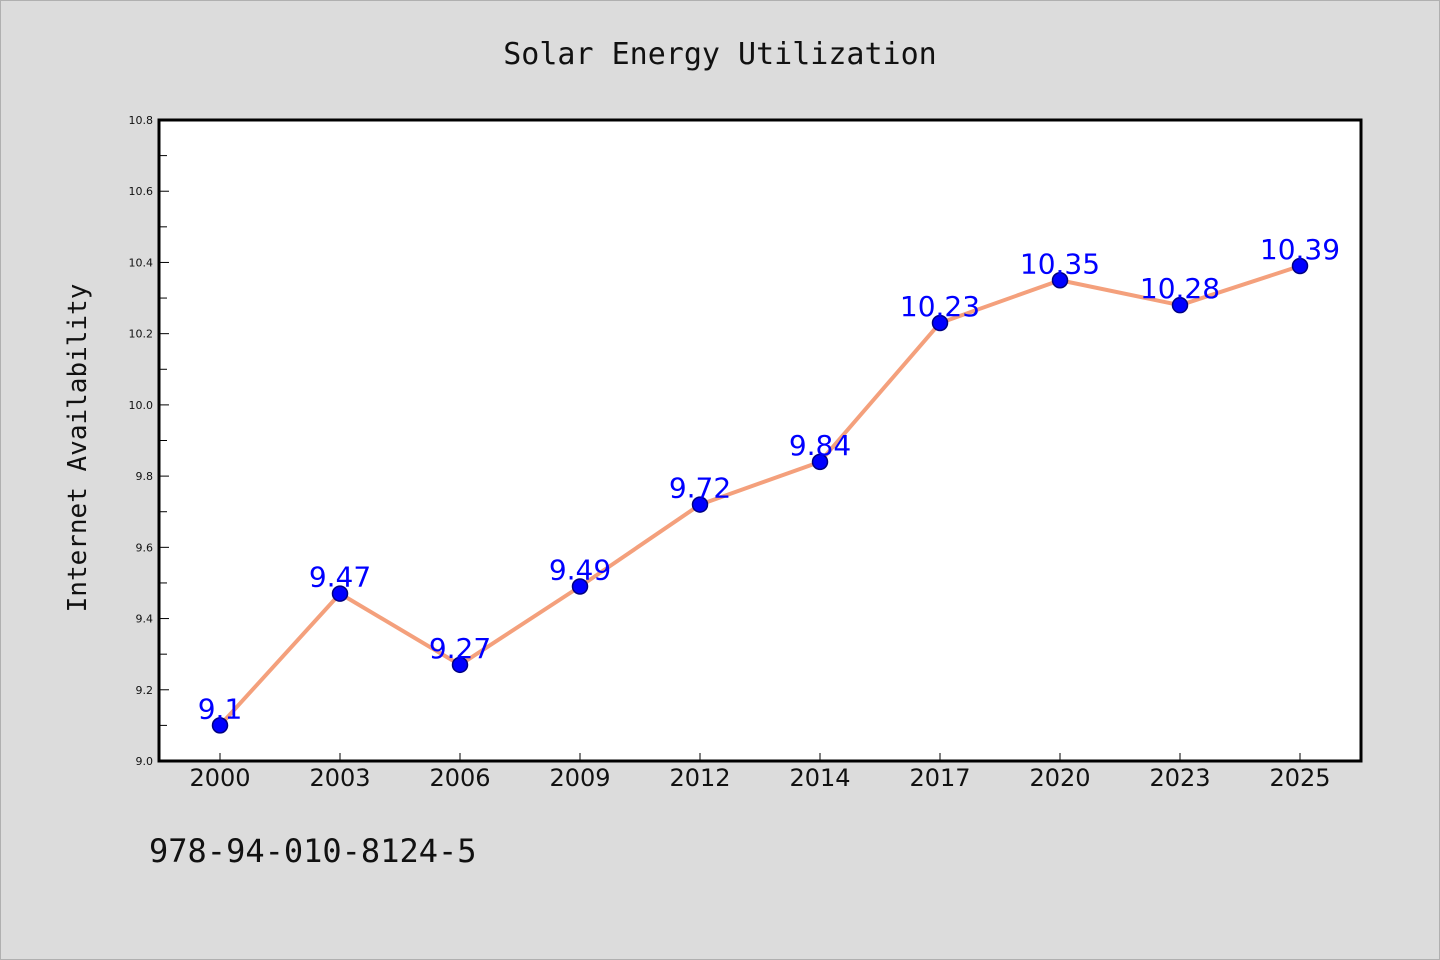 This screenshot has height=960, width=1440. What do you see at coordinates (141, 191) in the screenshot?
I see `y-tick-label: 10.6` at bounding box center [141, 191].